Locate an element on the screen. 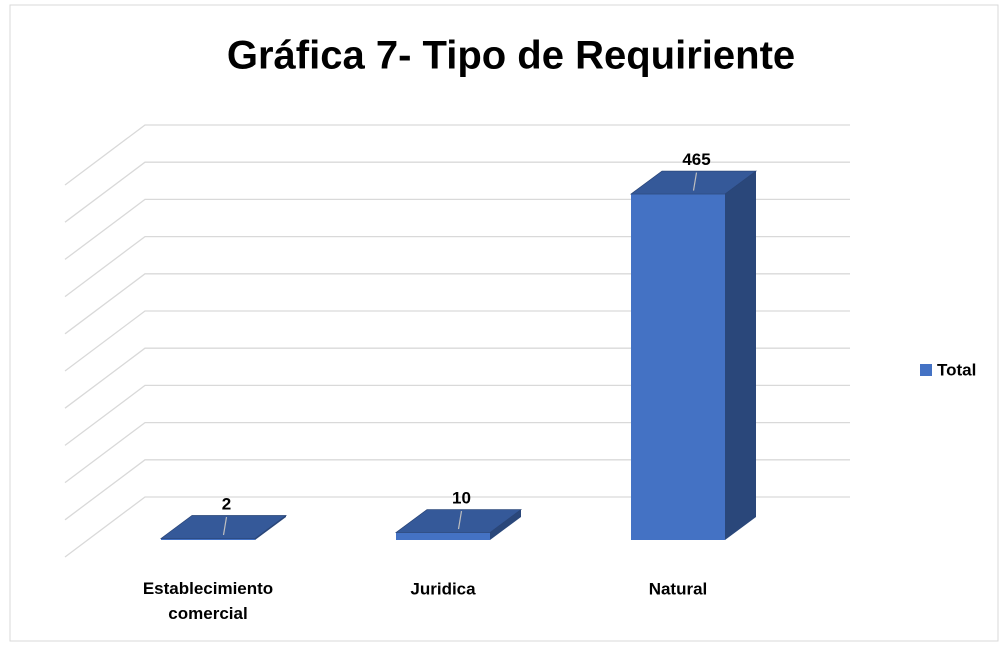 This screenshot has height=649, width=1008. x-tick-label: Juridica is located at coordinates (443, 588).